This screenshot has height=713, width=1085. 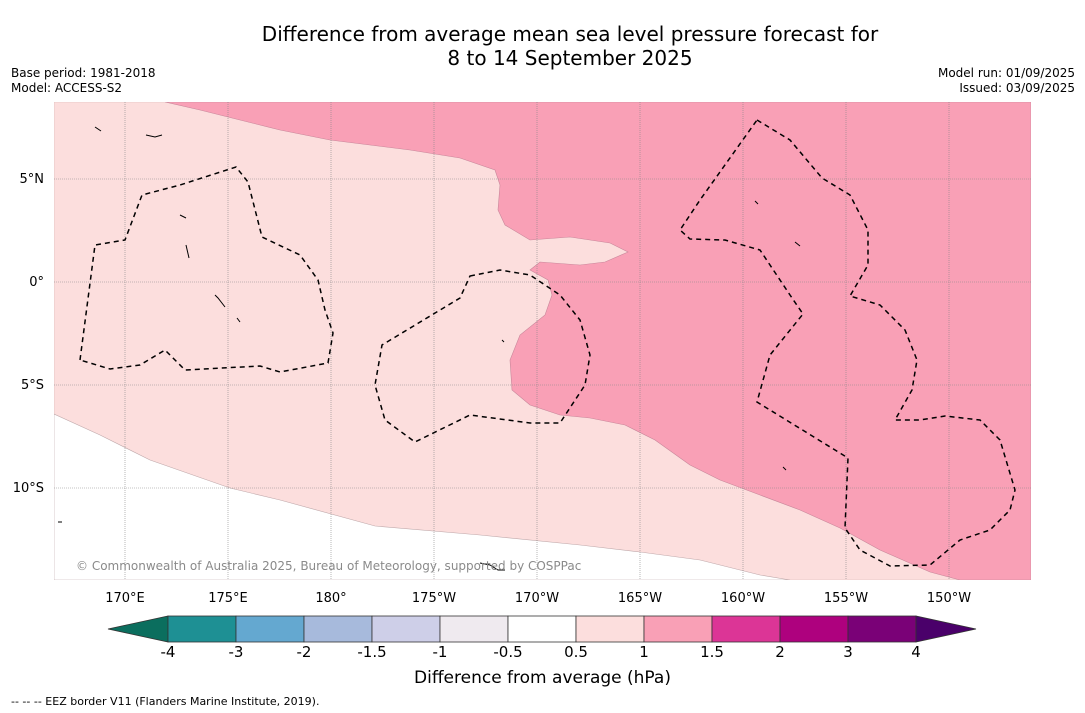 I want to click on colorbar-tick-label: 1, so click(x=644, y=652).